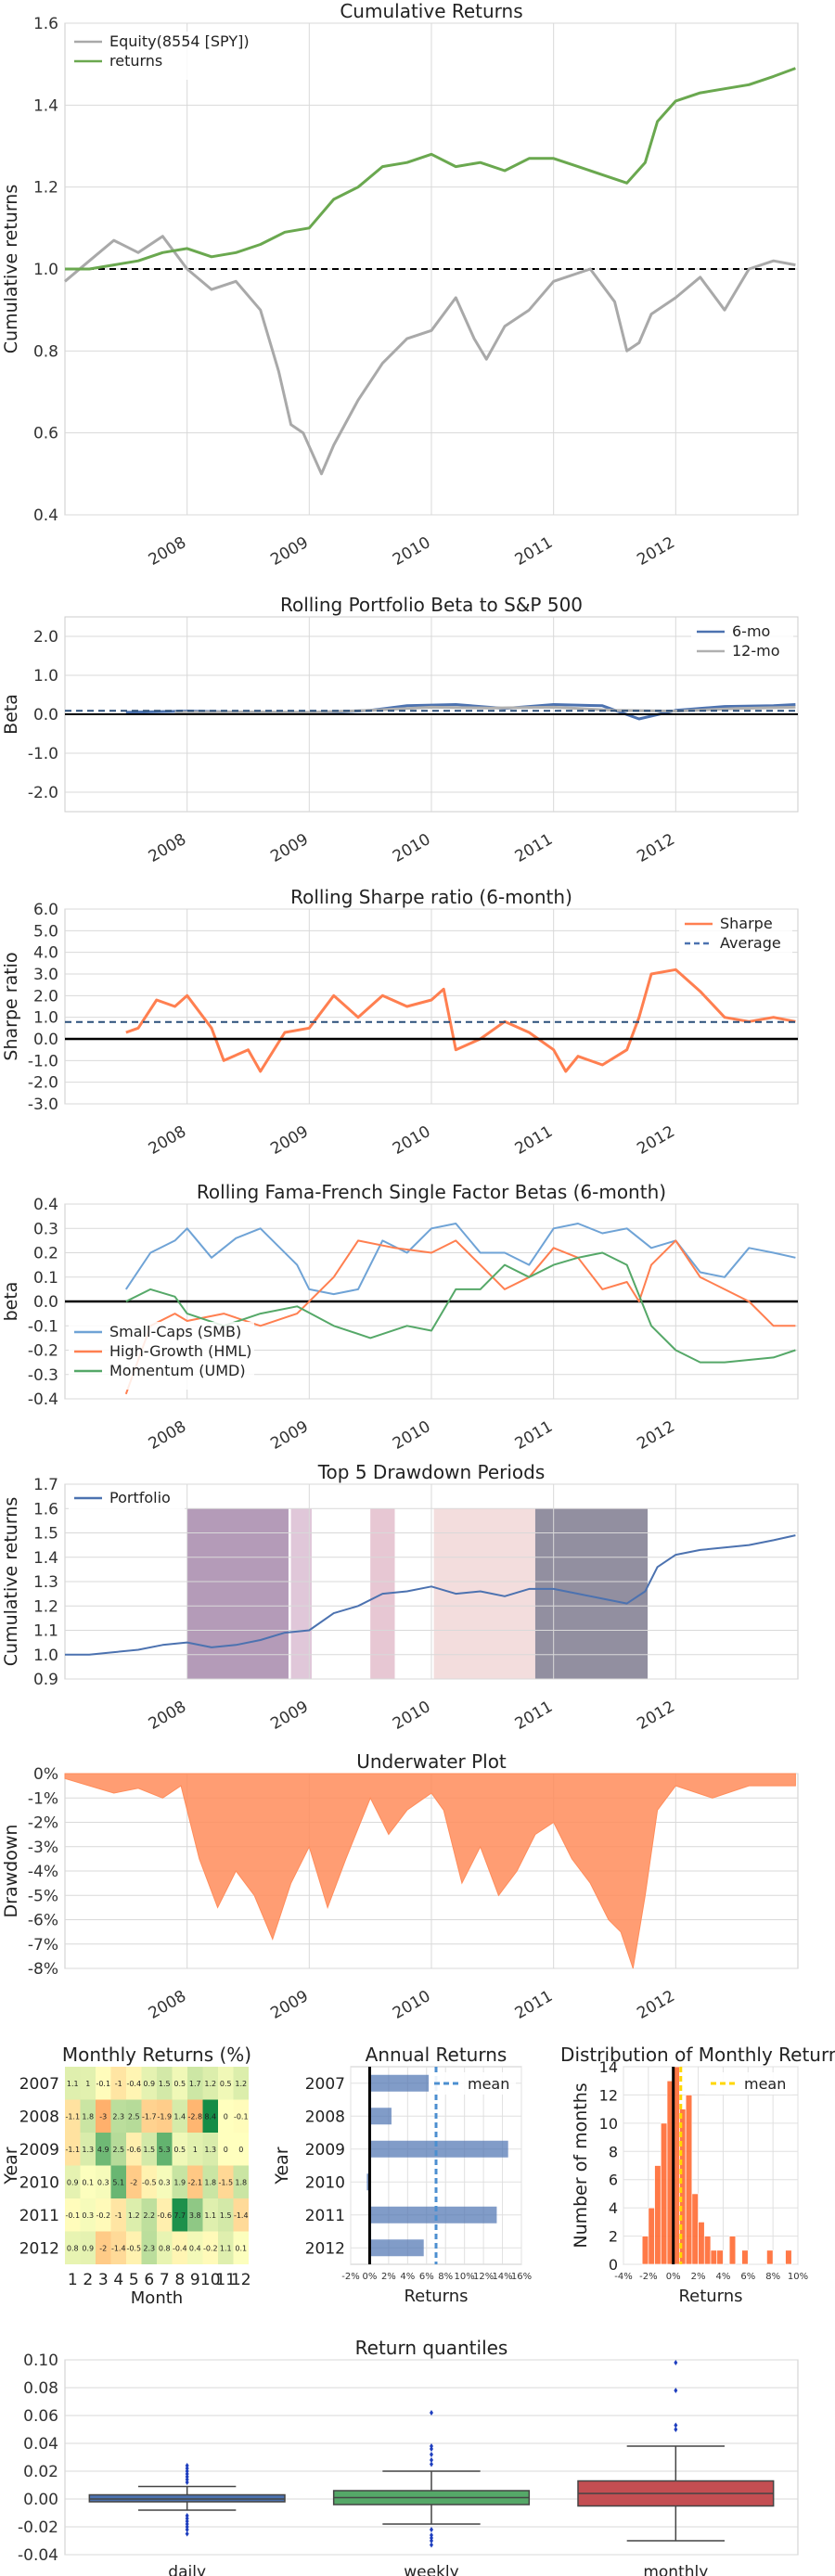 Image resolution: width=835 pixels, height=2576 pixels. I want to click on heatmap-value: -1.1, so click(72, 2116).